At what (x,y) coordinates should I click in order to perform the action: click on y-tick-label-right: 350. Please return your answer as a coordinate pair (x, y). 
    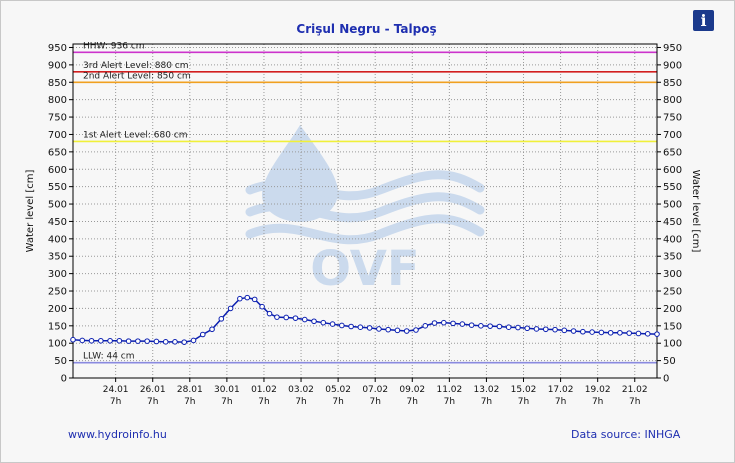
    Looking at the image, I should click on (672, 257).